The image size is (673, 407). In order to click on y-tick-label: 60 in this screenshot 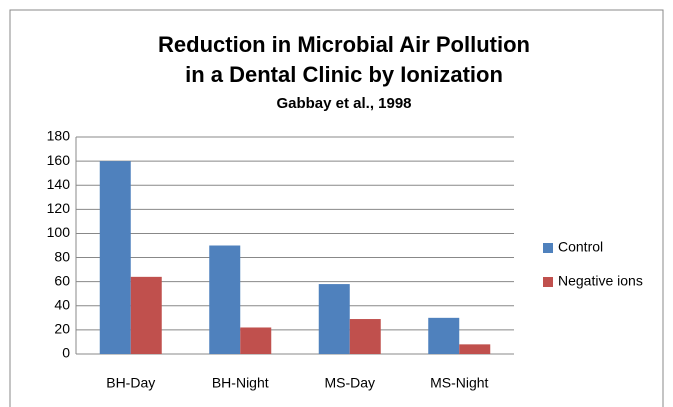, I will do `click(62, 280)`.